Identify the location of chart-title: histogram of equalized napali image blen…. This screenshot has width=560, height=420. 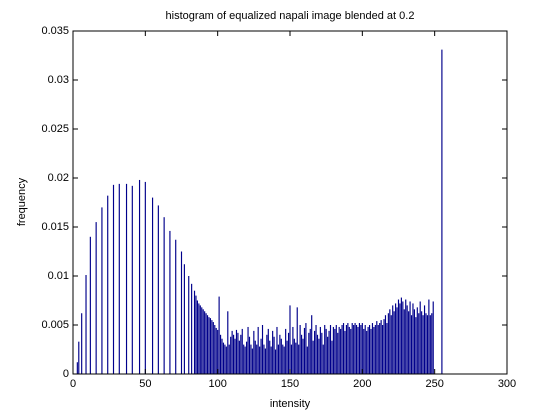
(290, 16).